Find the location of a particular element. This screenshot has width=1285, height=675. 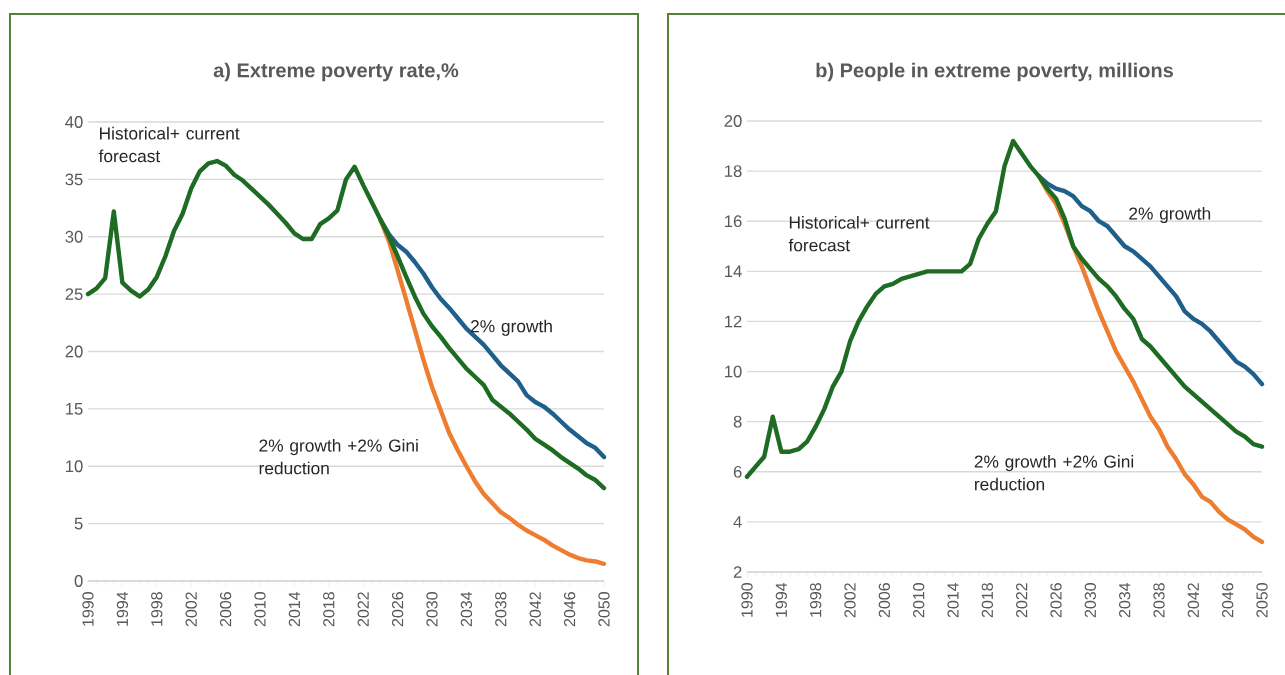

y-tick-label: 12 is located at coordinates (733, 321).